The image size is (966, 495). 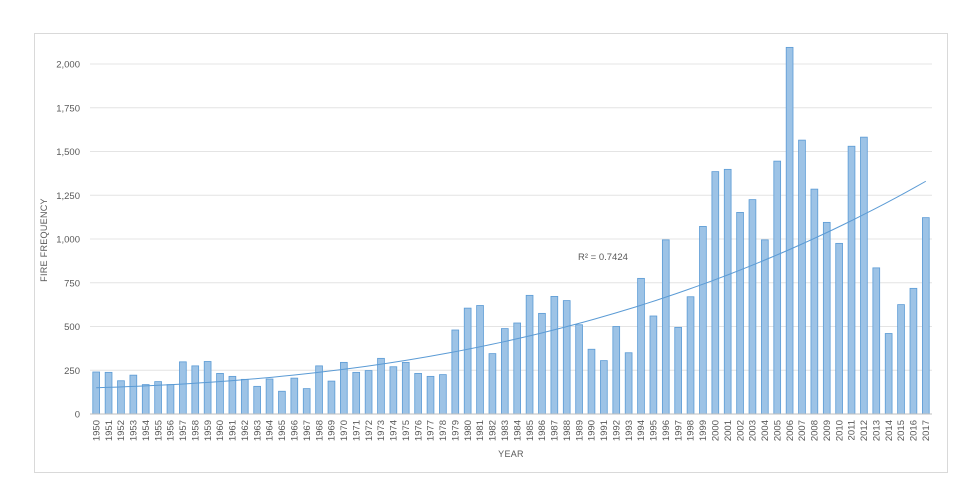 What do you see at coordinates (914, 430) in the screenshot?
I see `x-tick-label: 2016` at bounding box center [914, 430].